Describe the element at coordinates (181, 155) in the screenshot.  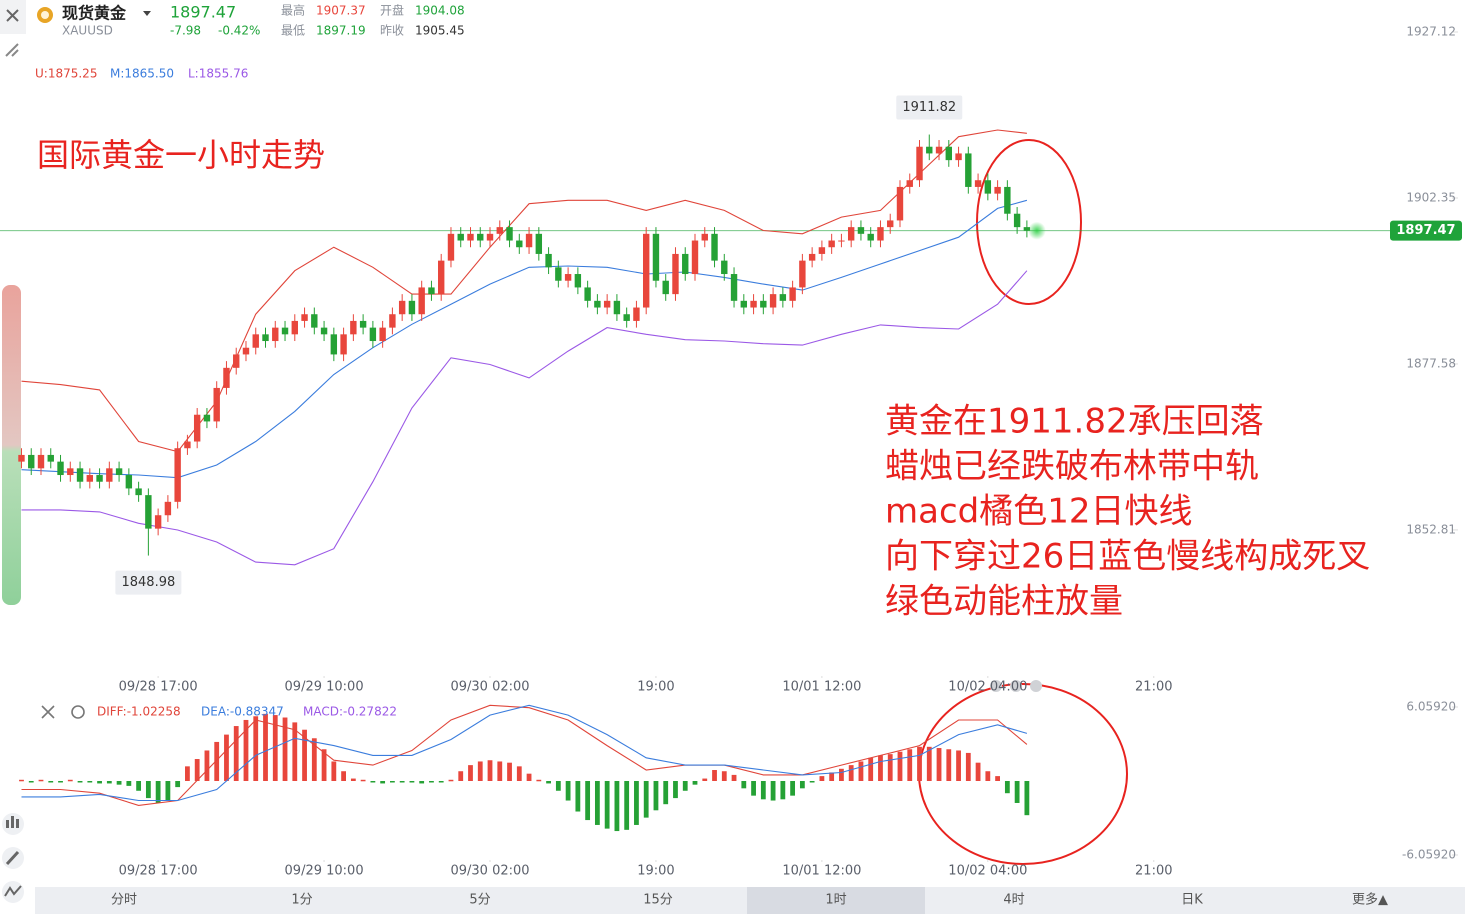
I see `chart-title: 国际黄金一小时走势` at that location.